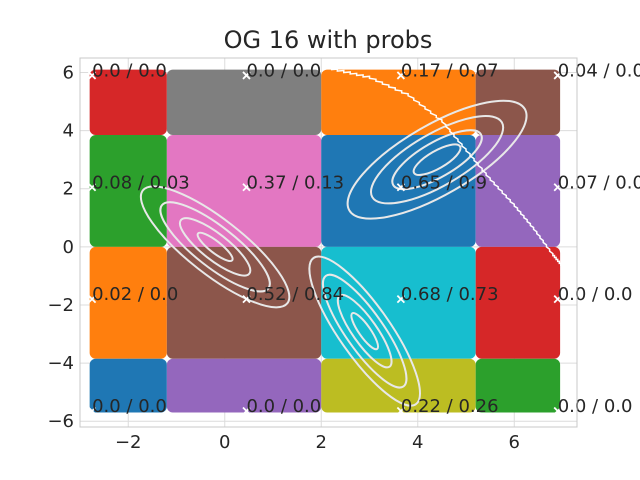  What do you see at coordinates (450, 406) in the screenshot?
I see `cell-probability-label: 0.22 / 0.26` at bounding box center [450, 406].